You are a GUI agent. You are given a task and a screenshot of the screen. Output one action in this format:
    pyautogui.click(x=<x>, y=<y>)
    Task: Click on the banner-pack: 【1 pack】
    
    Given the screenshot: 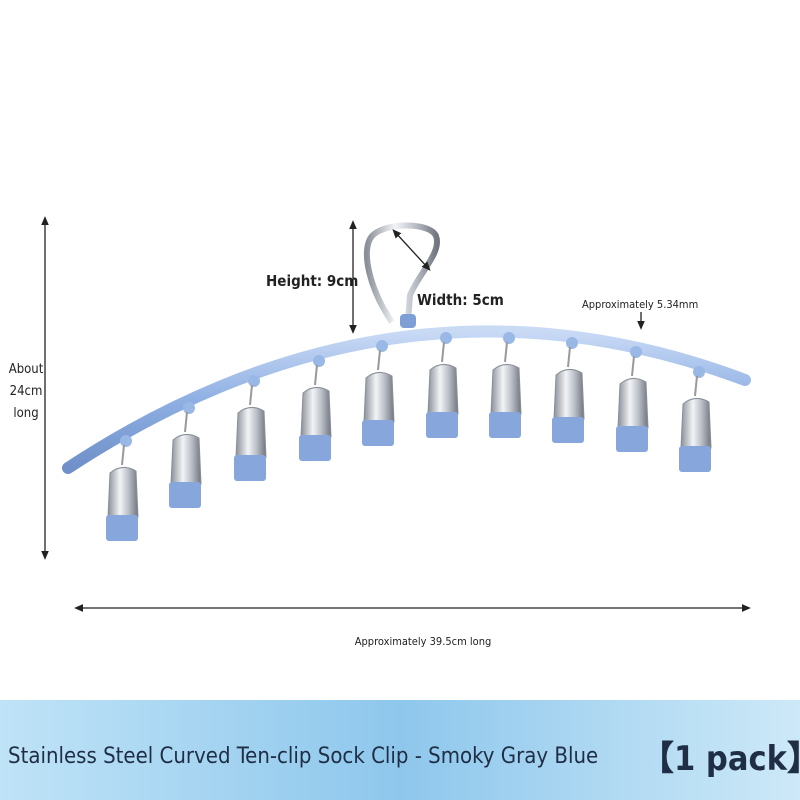 What is the action you would take?
    pyautogui.click(x=720, y=759)
    